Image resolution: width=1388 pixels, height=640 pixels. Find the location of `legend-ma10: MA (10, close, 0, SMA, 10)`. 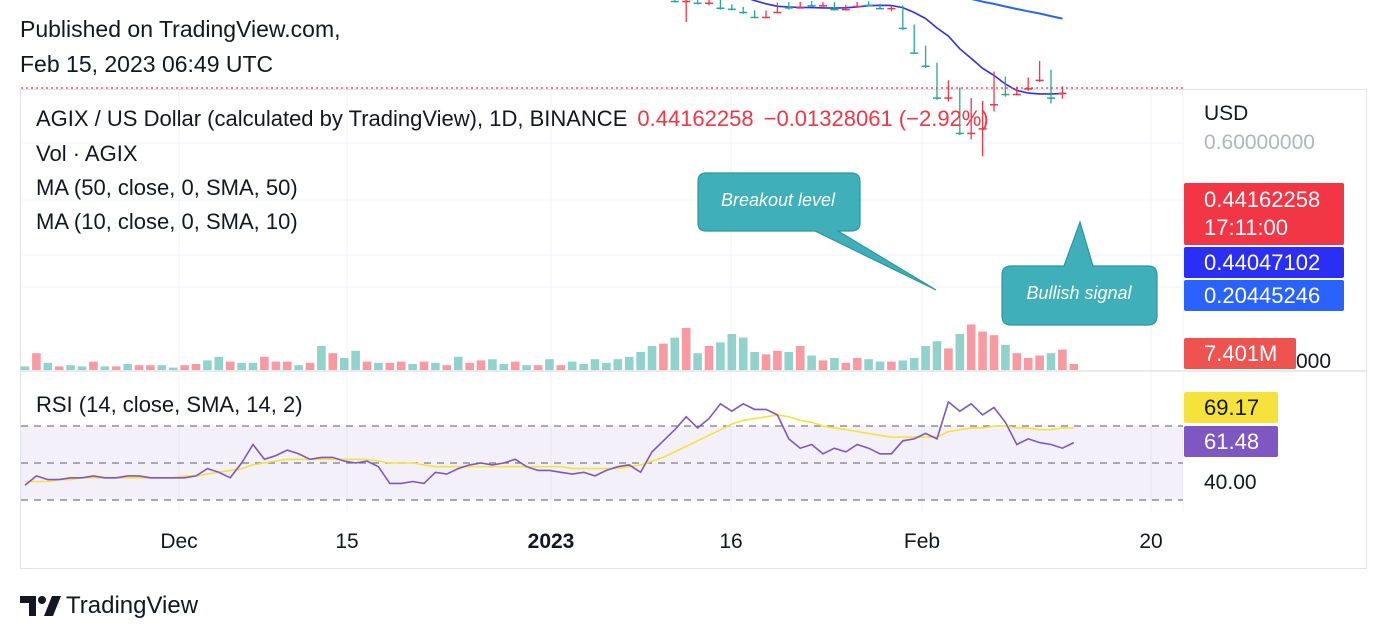

legend-ma10: MA (10, close, 0, SMA, 10) is located at coordinates (167, 221).